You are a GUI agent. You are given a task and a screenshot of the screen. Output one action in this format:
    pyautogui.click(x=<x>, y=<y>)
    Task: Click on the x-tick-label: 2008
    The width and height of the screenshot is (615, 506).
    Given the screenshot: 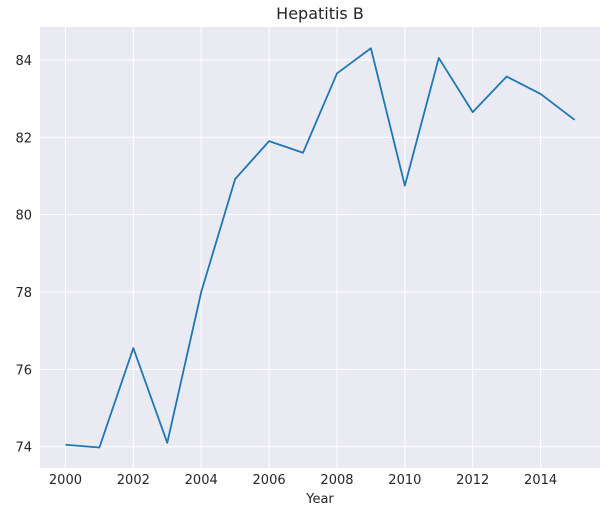 What is the action you would take?
    pyautogui.click(x=336, y=480)
    